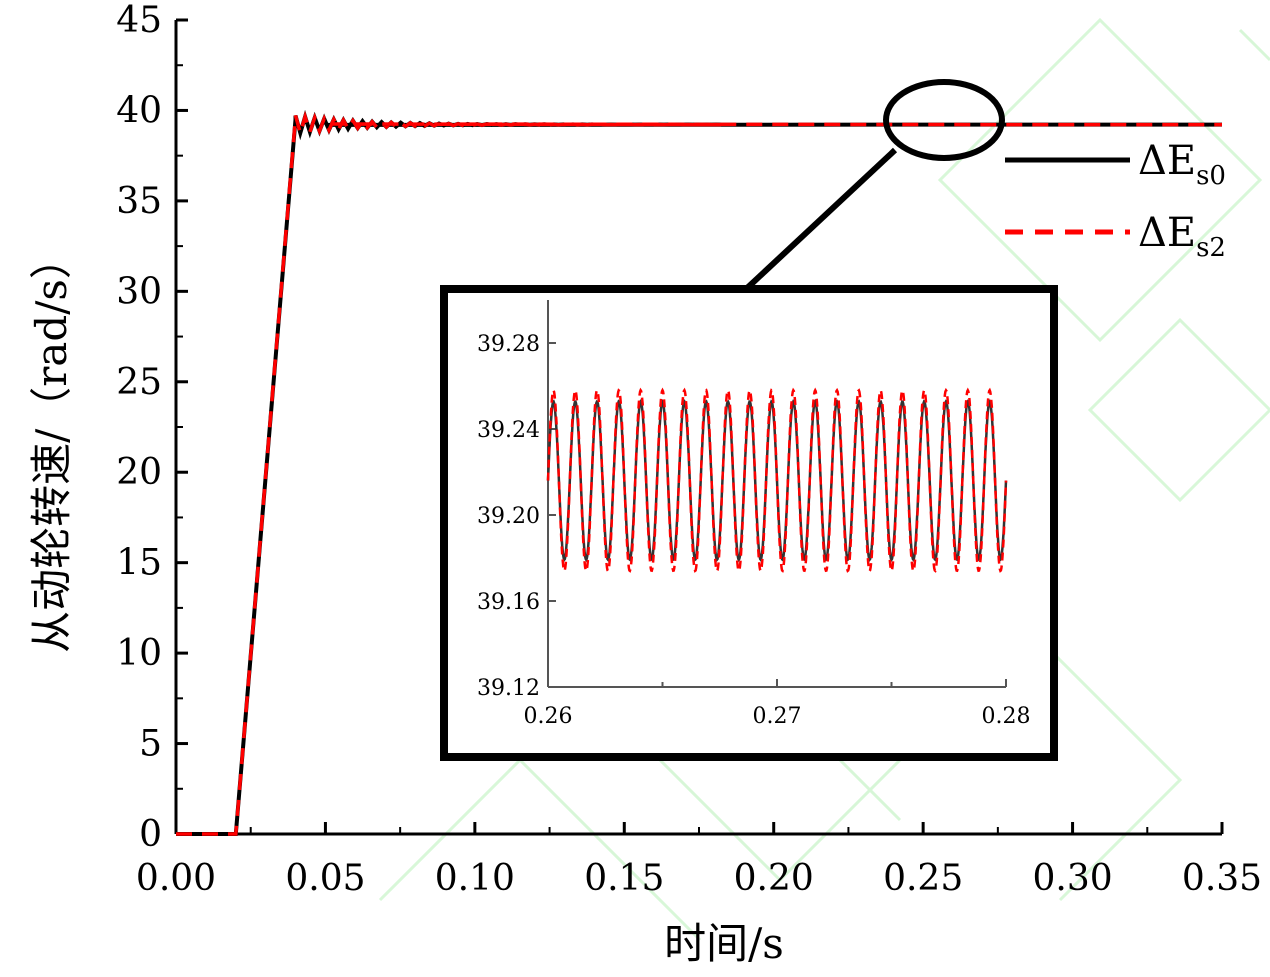 The image size is (1270, 977). I want to click on legend: ΔEs0 ΔEs2, so click(1115, 200).